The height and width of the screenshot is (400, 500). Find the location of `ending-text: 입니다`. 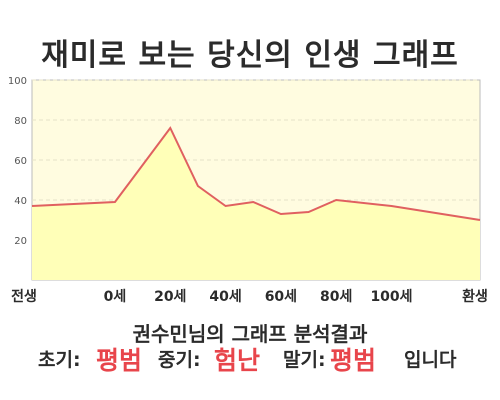

ending-text: 입니다 is located at coordinates (430, 360).